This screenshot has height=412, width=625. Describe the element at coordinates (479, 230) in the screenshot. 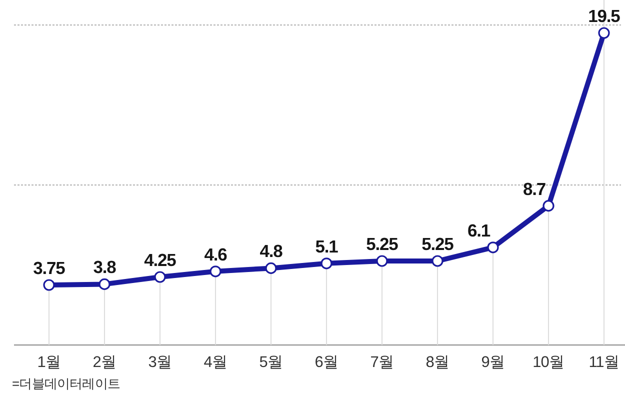

I see `data-label: 6.1` at that location.